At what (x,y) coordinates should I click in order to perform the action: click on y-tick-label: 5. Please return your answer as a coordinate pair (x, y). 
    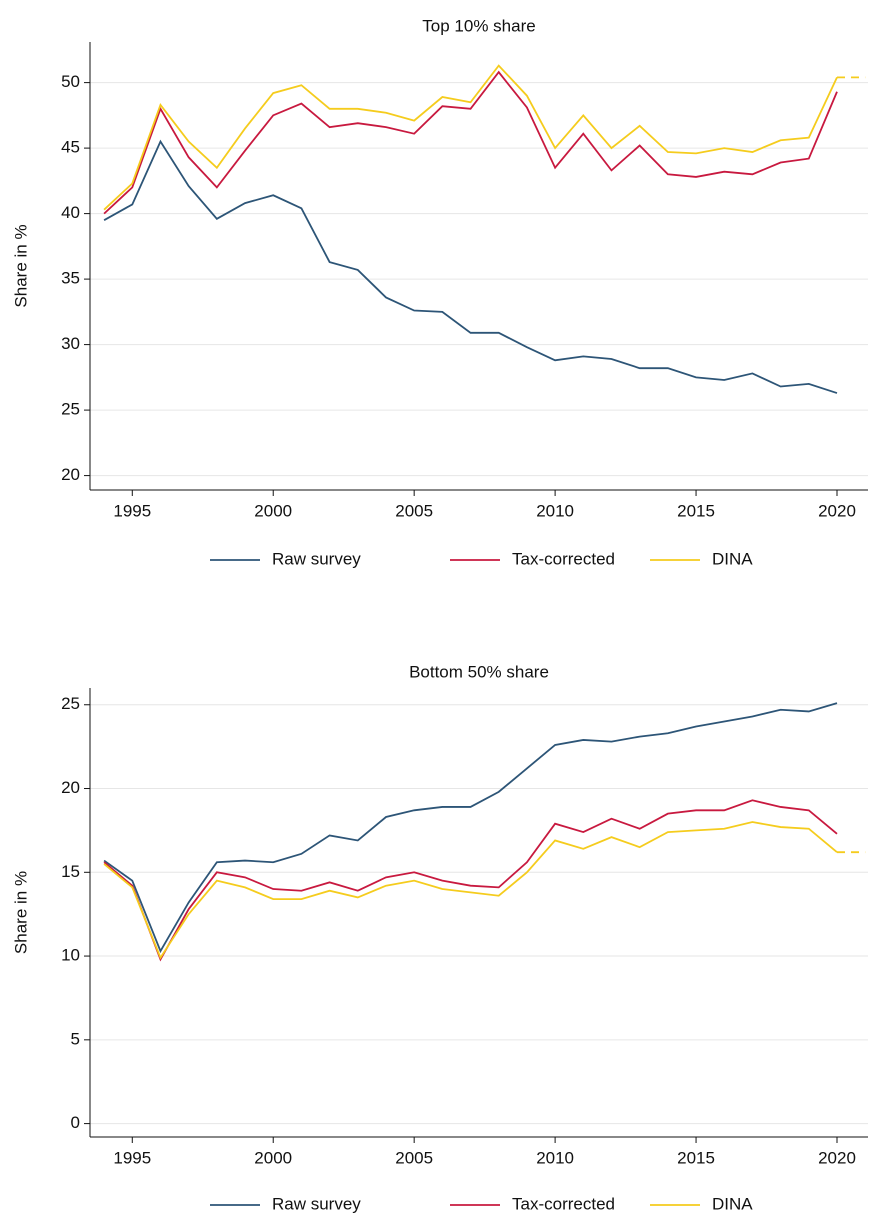
    Looking at the image, I should click on (75, 1038).